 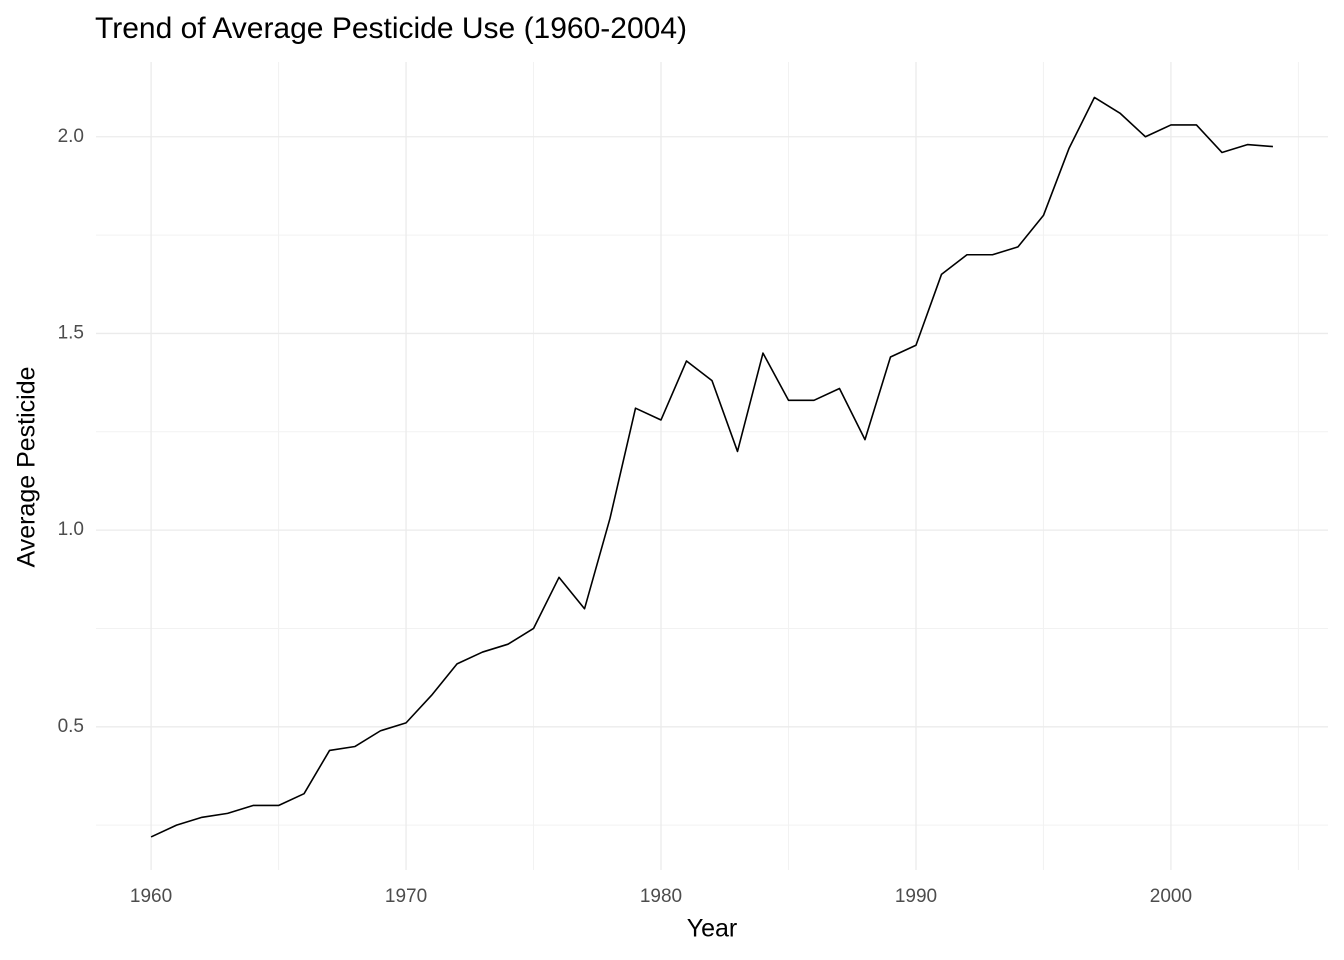 I want to click on x-tick-label: 2000, so click(x=1171, y=896).